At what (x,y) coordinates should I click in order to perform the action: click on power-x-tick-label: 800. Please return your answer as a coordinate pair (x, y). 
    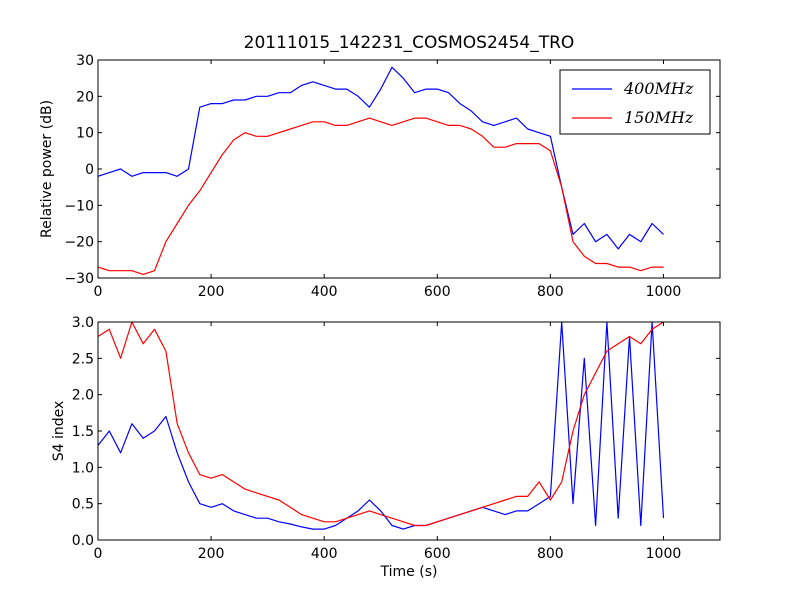
    Looking at the image, I should click on (550, 292).